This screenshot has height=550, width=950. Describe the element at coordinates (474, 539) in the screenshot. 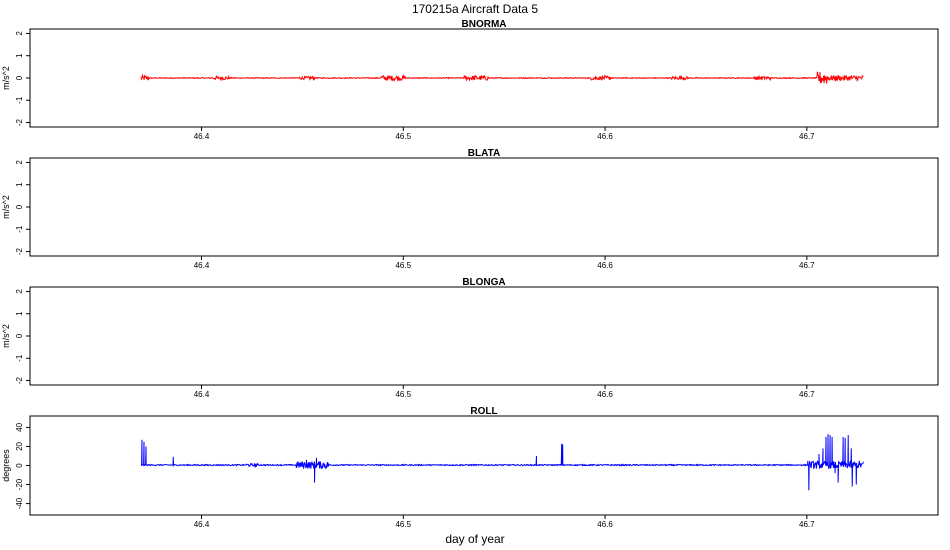

I see `x-axis-label: day of year` at that location.